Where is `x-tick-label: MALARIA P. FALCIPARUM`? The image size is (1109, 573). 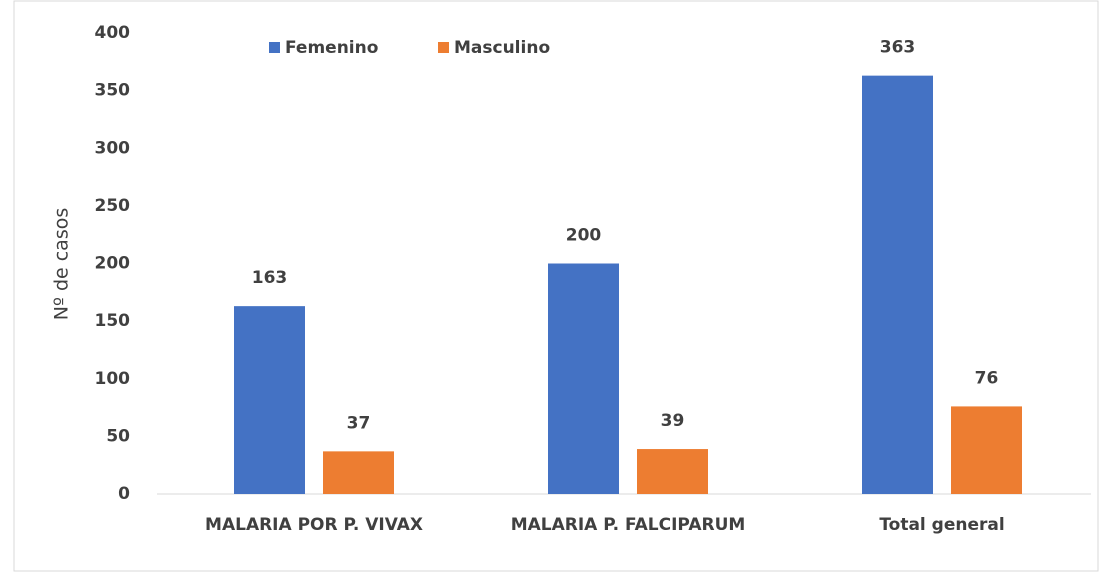
x-tick-label: MALARIA P. FALCIPARUM is located at coordinates (628, 525).